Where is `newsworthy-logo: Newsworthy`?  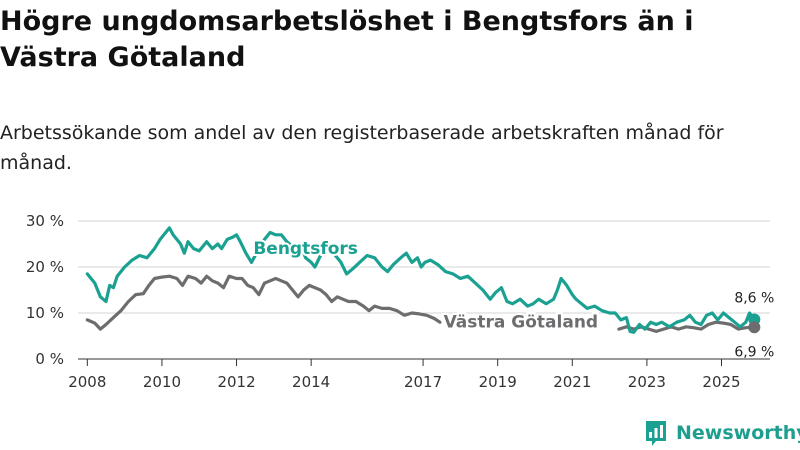 newsworthy-logo: Newsworthy is located at coordinates (722, 433).